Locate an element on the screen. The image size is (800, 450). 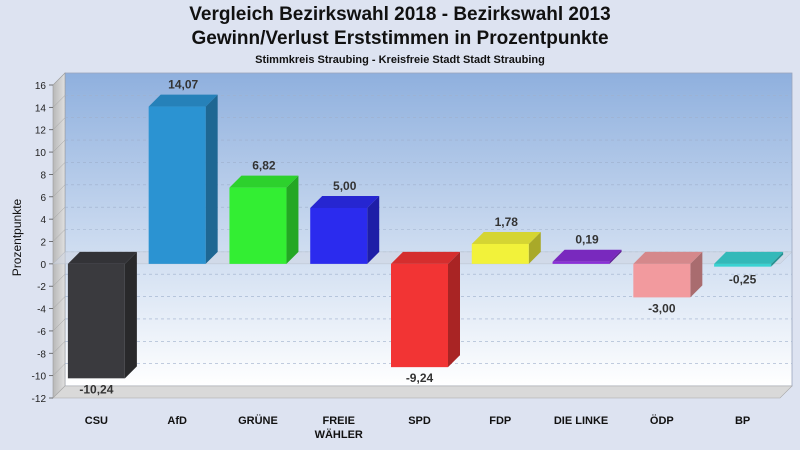
y-tick-label: -4 is located at coordinates (41, 310).